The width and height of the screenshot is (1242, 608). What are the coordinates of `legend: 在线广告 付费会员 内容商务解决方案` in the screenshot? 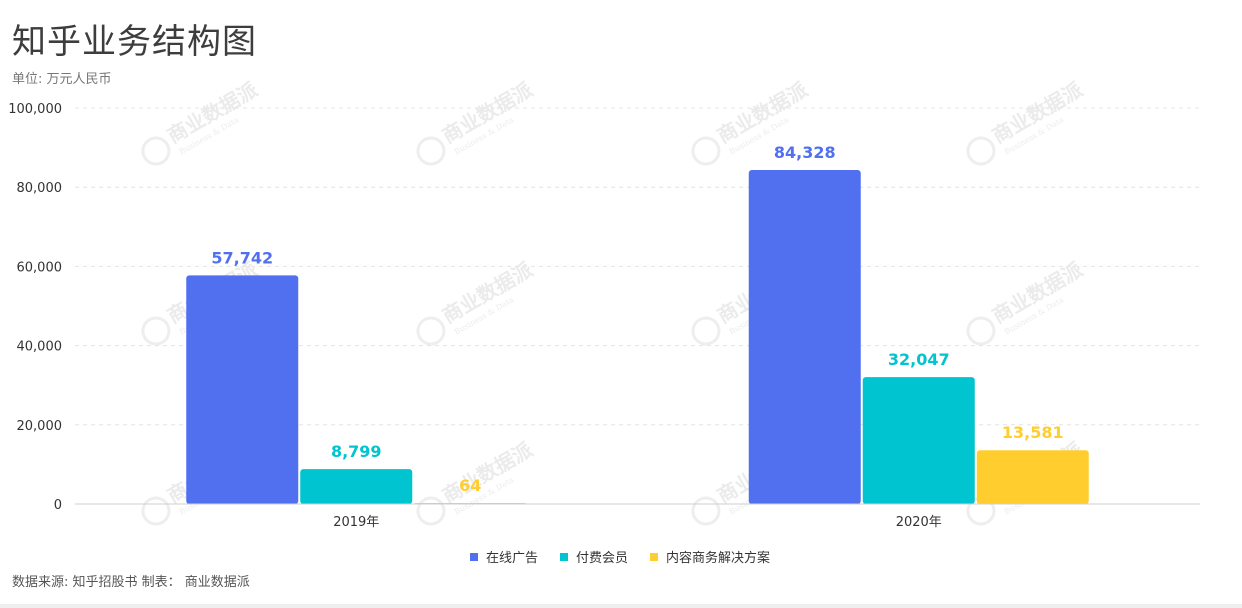 It's located at (620, 558).